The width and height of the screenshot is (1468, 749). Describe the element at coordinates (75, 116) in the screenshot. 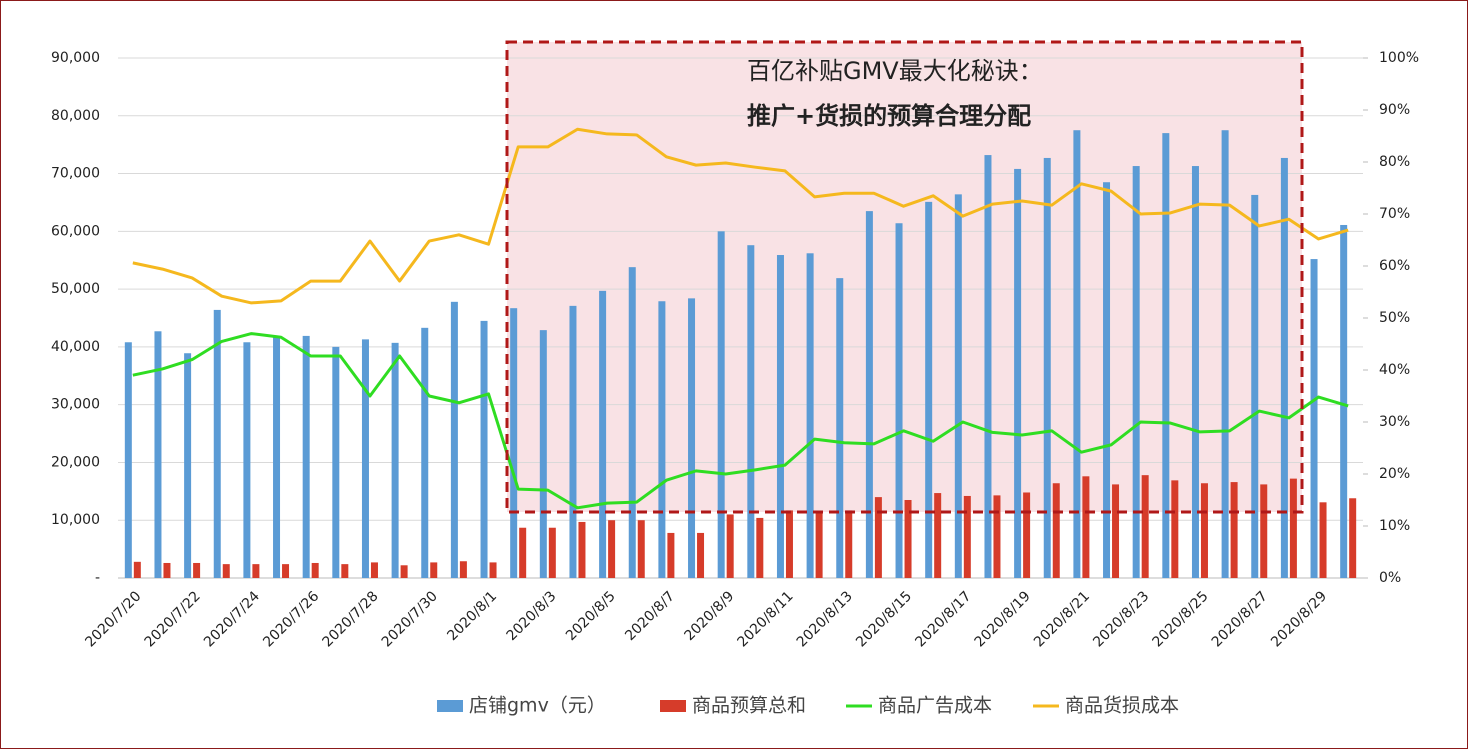

I see `y-tick-label: 80,000` at that location.